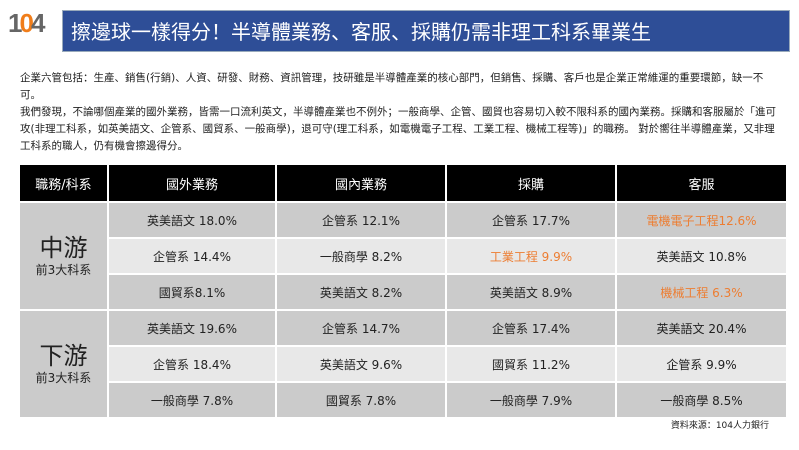 Image resolution: width=799 pixels, height=450 pixels. I want to click on logo-104: 104, so click(27, 23).